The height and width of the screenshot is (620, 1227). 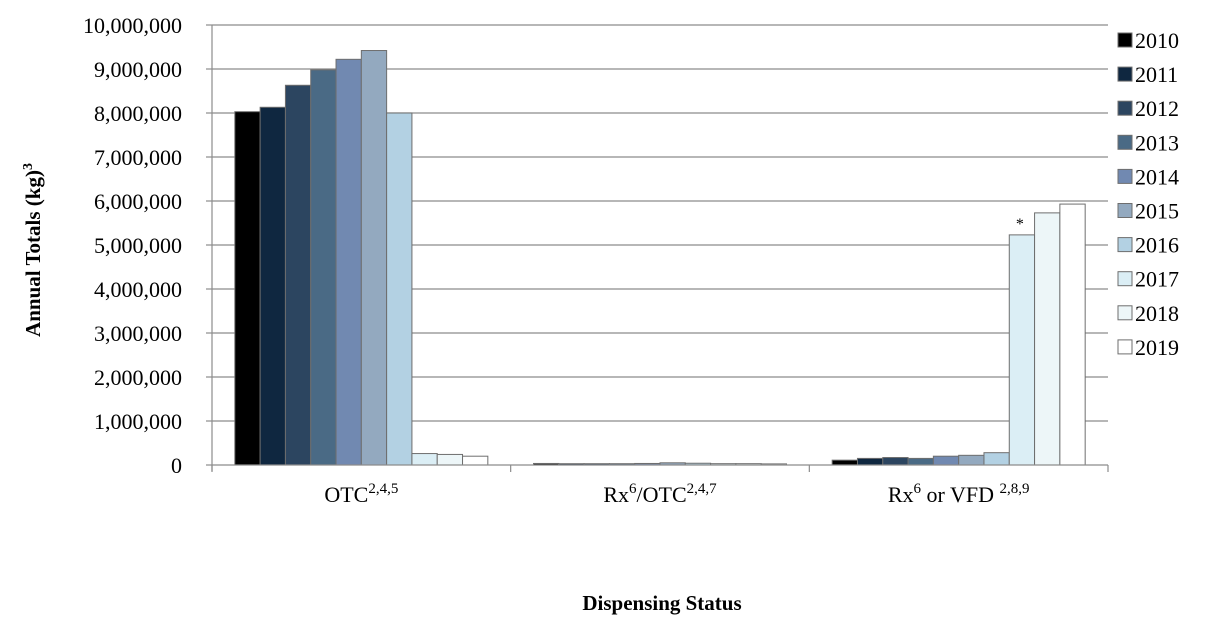 I want to click on legend-label-2017: 2017, so click(x=1157, y=279).